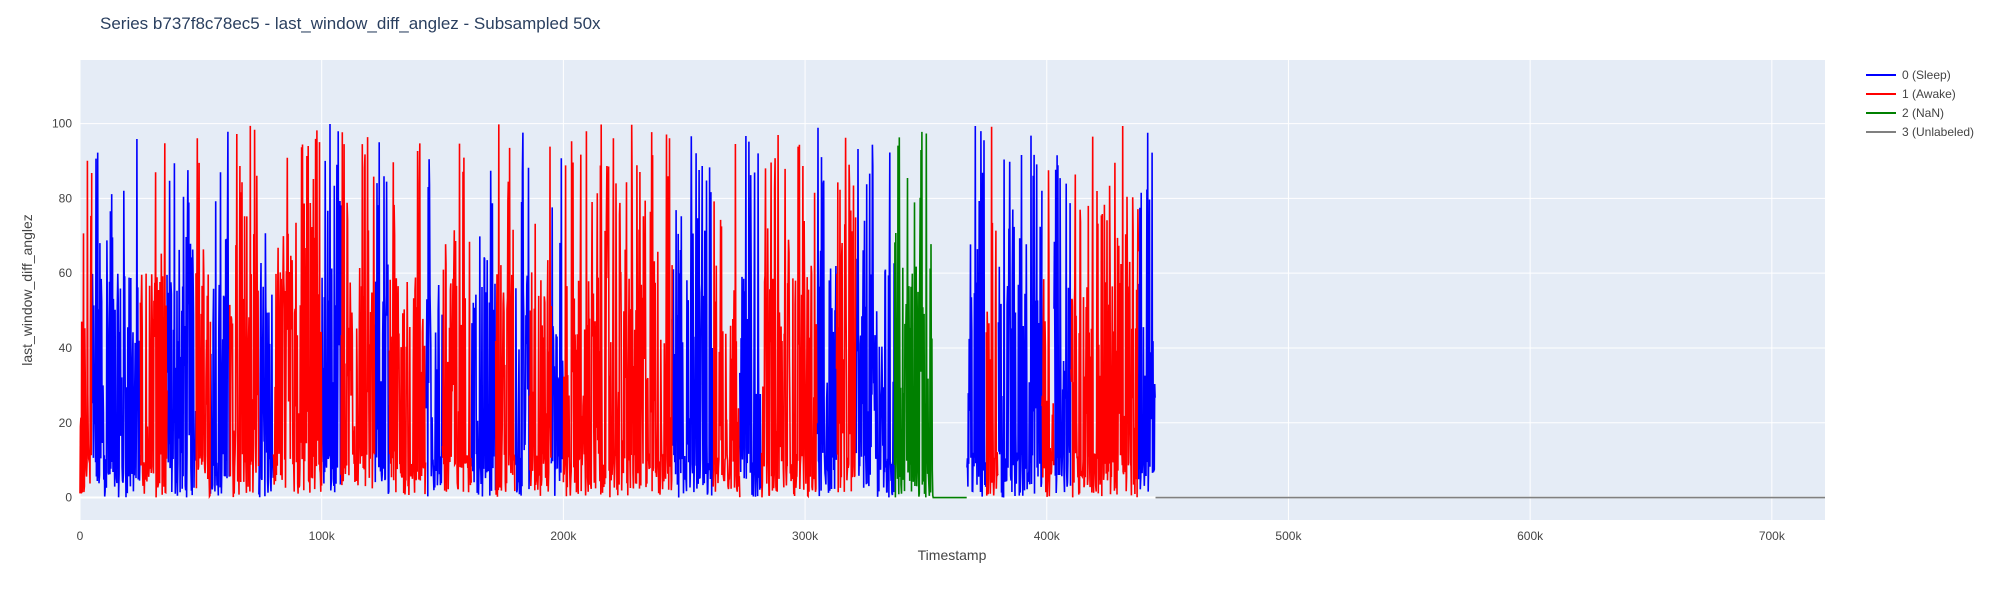 This screenshot has height=600, width=2000. I want to click on legend: 0 (Sleep) 1 (Awake) 2 (NaN) 3 (Unlabeled), so click(1920, 103).